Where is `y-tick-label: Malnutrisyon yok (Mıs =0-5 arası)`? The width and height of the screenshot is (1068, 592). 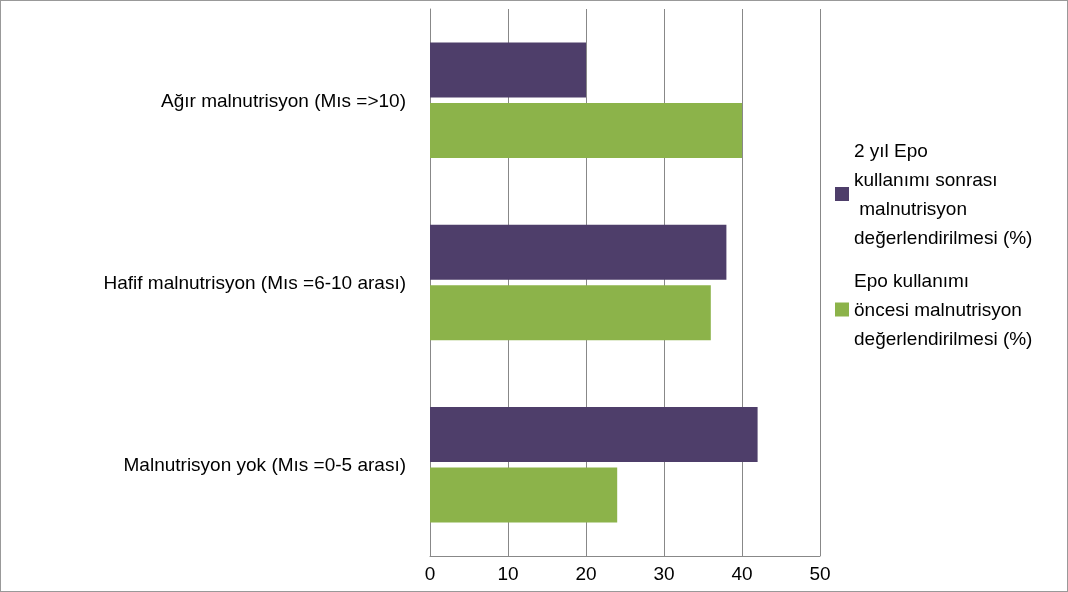 y-tick-label: Malnutrisyon yok (Mıs =0-5 arası) is located at coordinates (264, 465).